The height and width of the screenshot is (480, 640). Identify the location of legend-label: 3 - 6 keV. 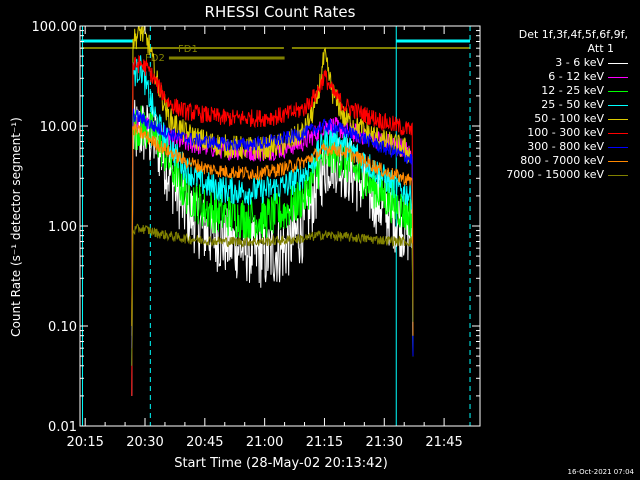
(579, 62).